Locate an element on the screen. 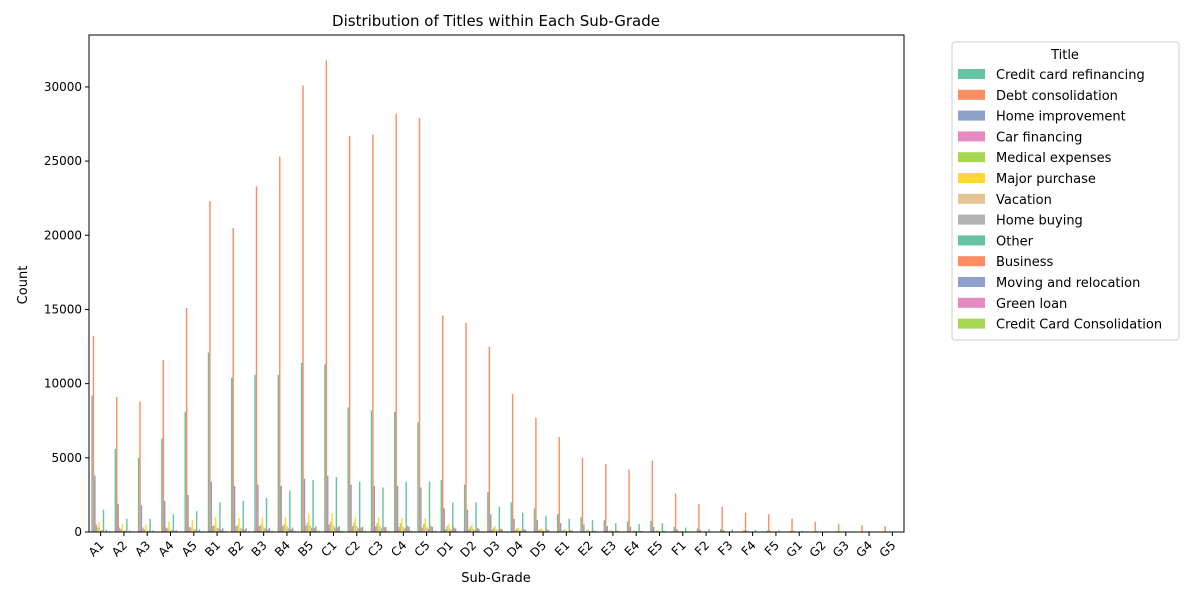 The width and height of the screenshot is (1200, 600). legend-label: Major purchase is located at coordinates (1046, 179).